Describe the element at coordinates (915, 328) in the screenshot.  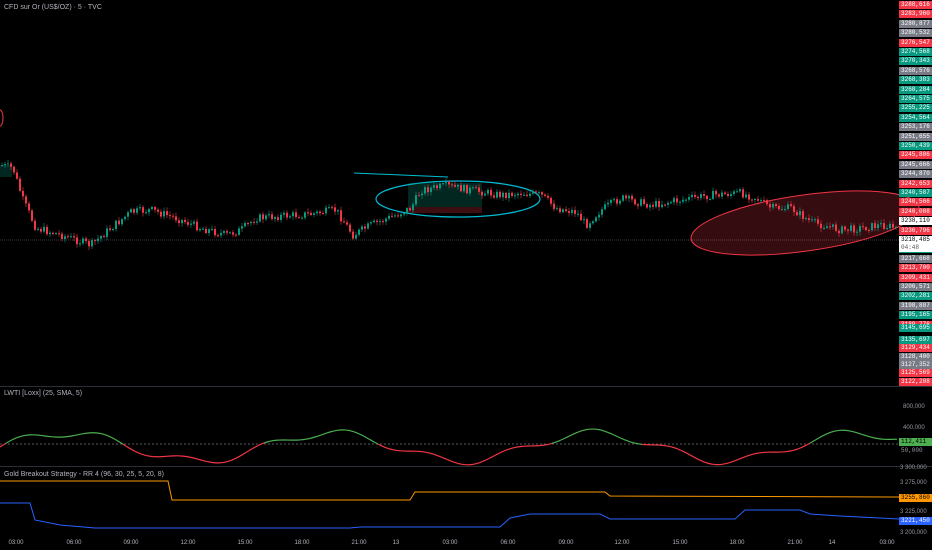
I see `price-tag: 3145,695` at that location.